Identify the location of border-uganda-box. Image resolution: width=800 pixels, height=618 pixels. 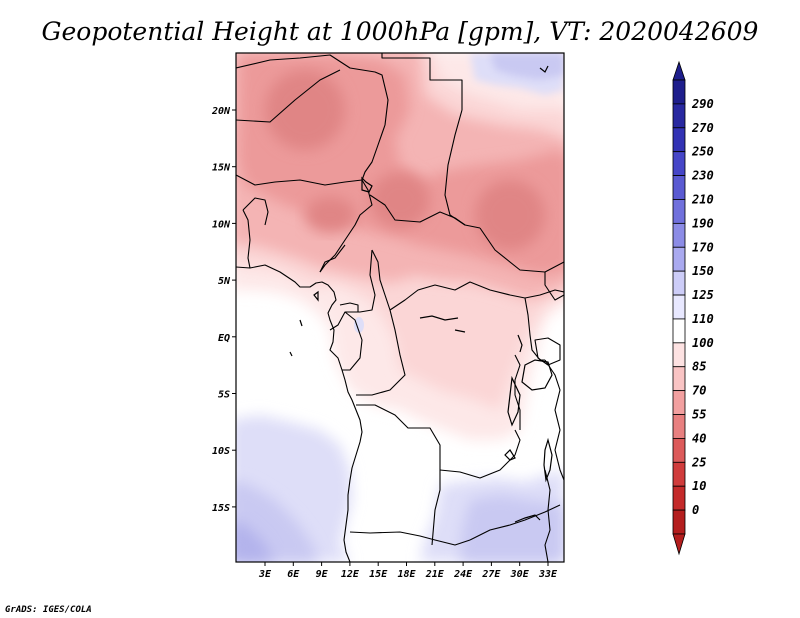
(547, 351).